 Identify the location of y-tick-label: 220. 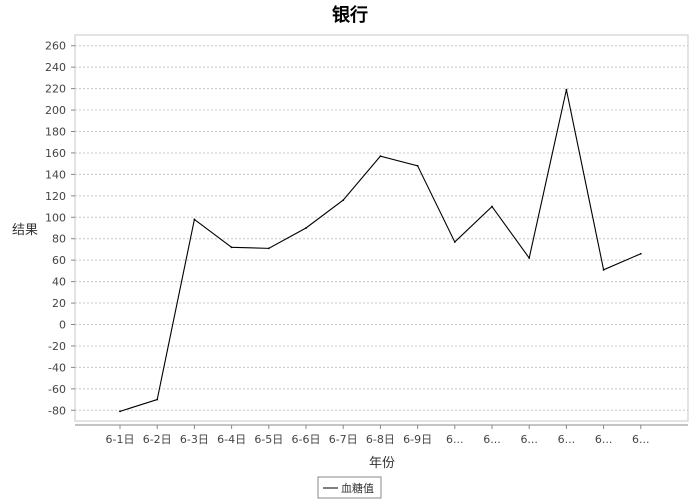
(55, 89).